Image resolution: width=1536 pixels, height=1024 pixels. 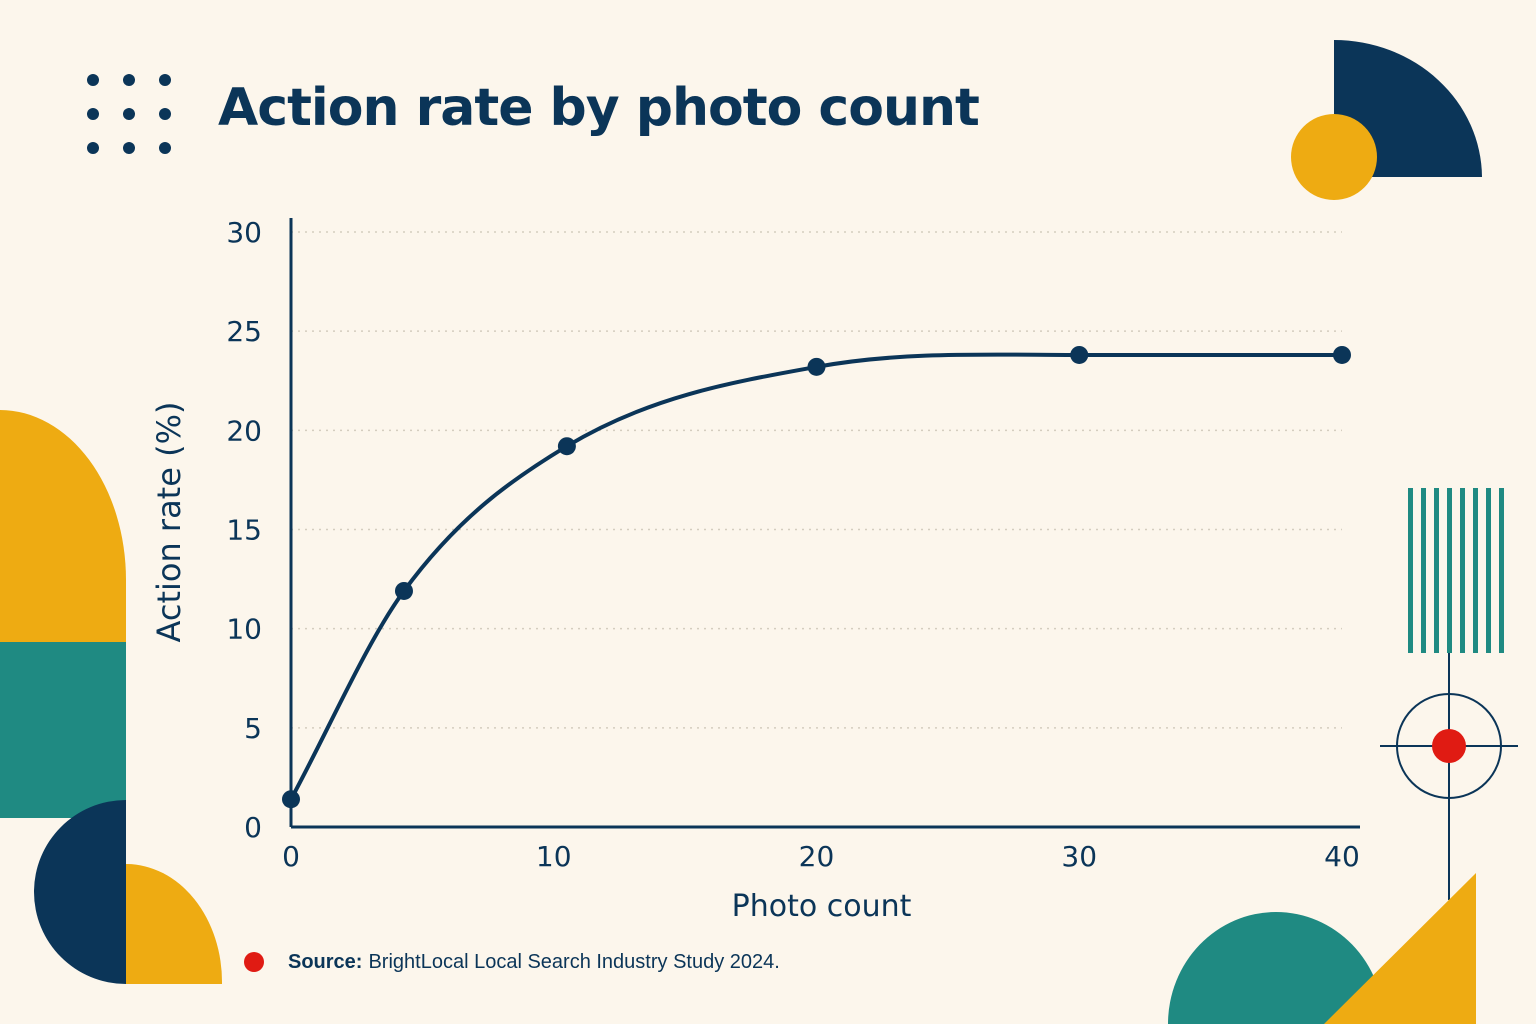 I want to click on y-tick-label: 30, so click(x=244, y=232).